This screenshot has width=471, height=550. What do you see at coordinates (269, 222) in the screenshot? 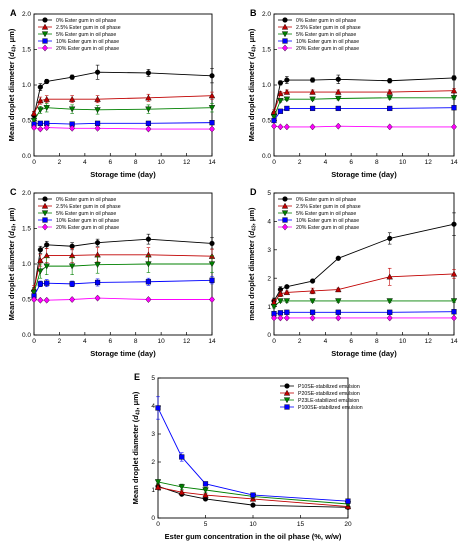
I see `y-tick-label: 4` at bounding box center [269, 222].